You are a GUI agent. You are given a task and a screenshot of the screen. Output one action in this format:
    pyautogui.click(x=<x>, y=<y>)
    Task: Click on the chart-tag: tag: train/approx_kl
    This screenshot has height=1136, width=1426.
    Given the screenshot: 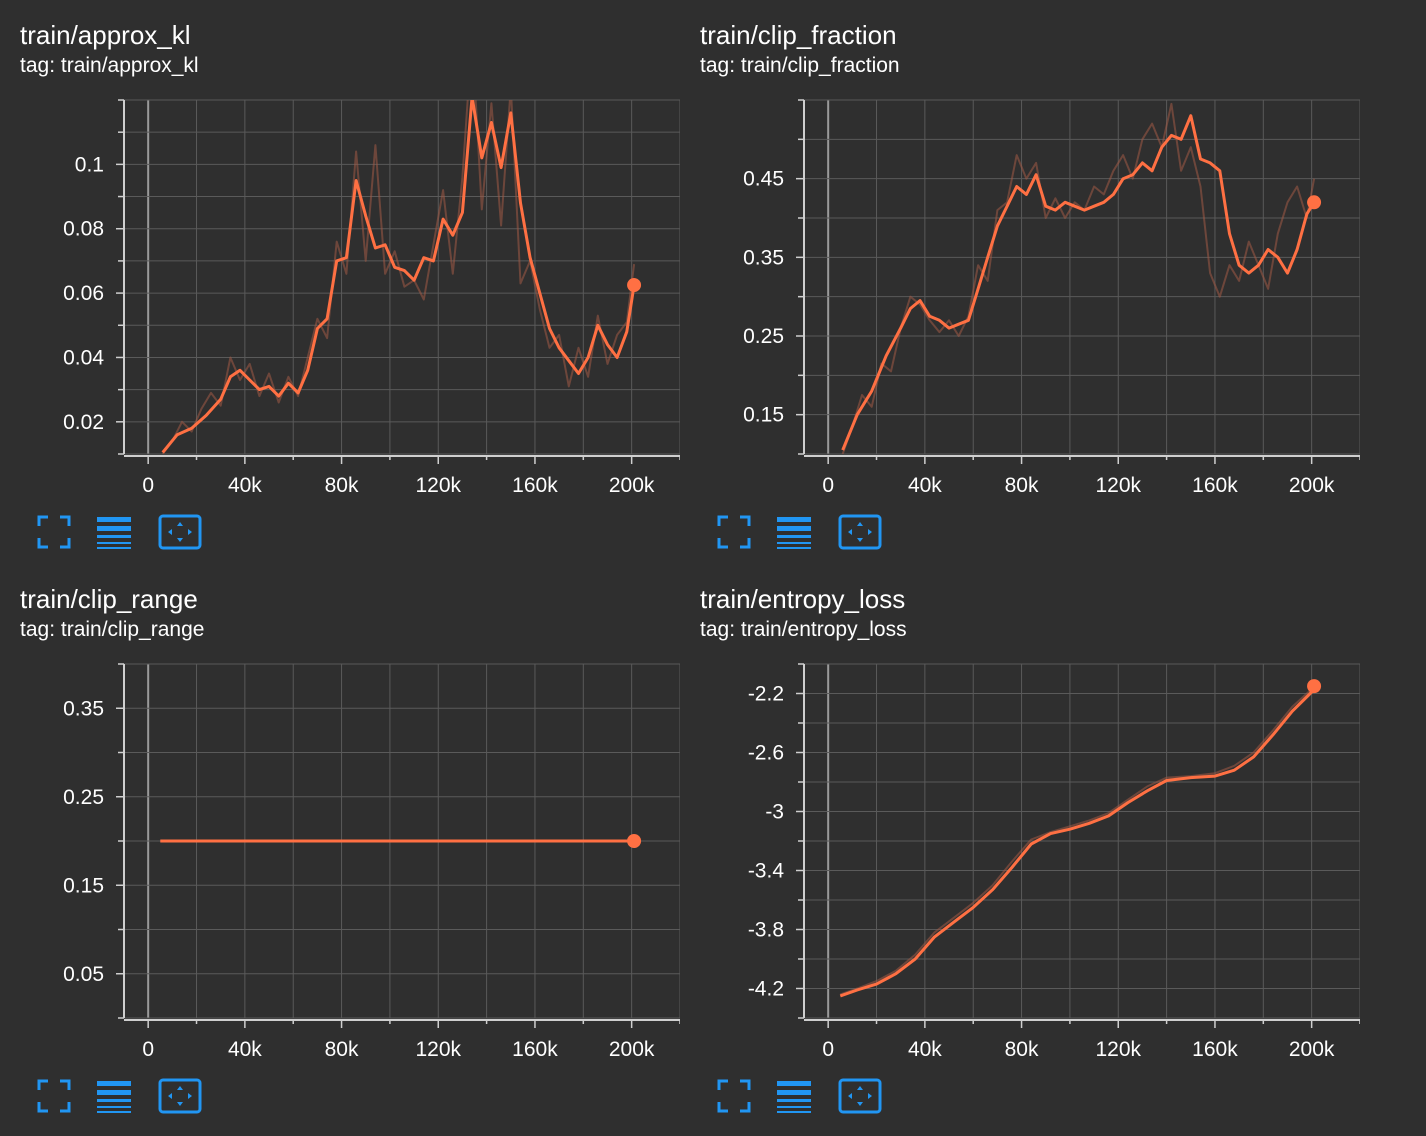 What is the action you would take?
    pyautogui.click(x=109, y=65)
    